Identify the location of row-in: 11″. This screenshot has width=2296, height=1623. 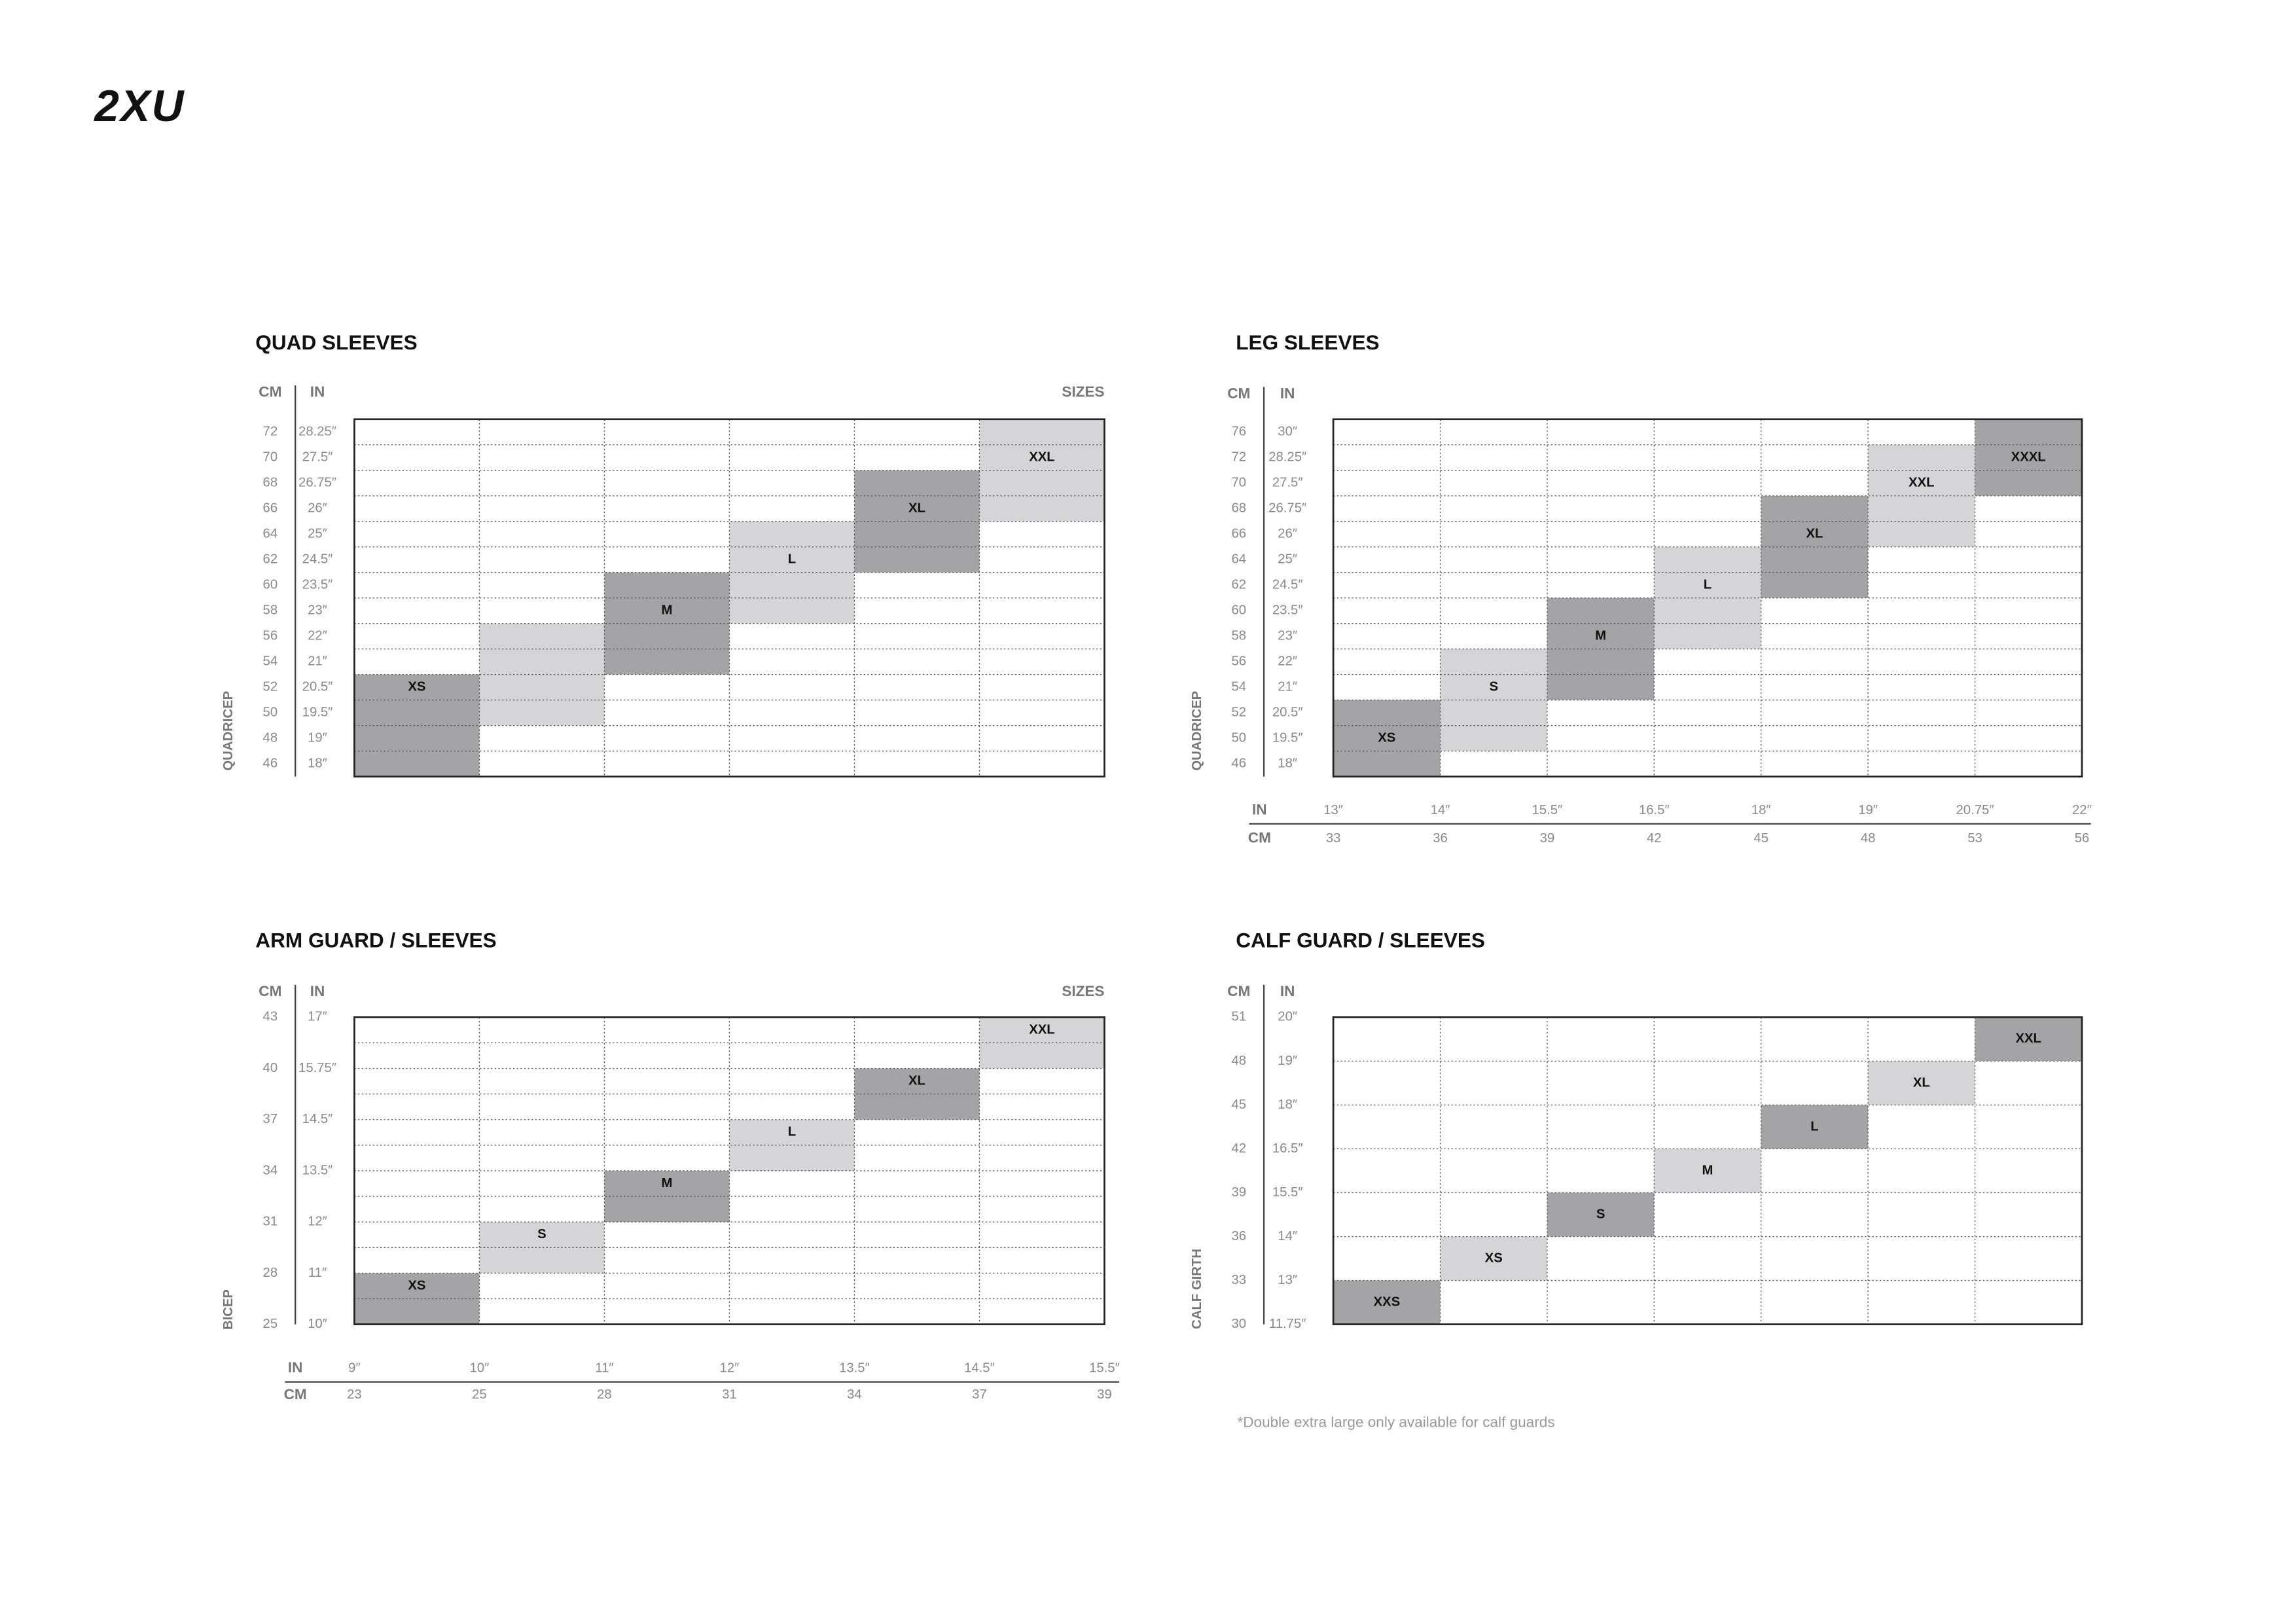
(317, 1273).